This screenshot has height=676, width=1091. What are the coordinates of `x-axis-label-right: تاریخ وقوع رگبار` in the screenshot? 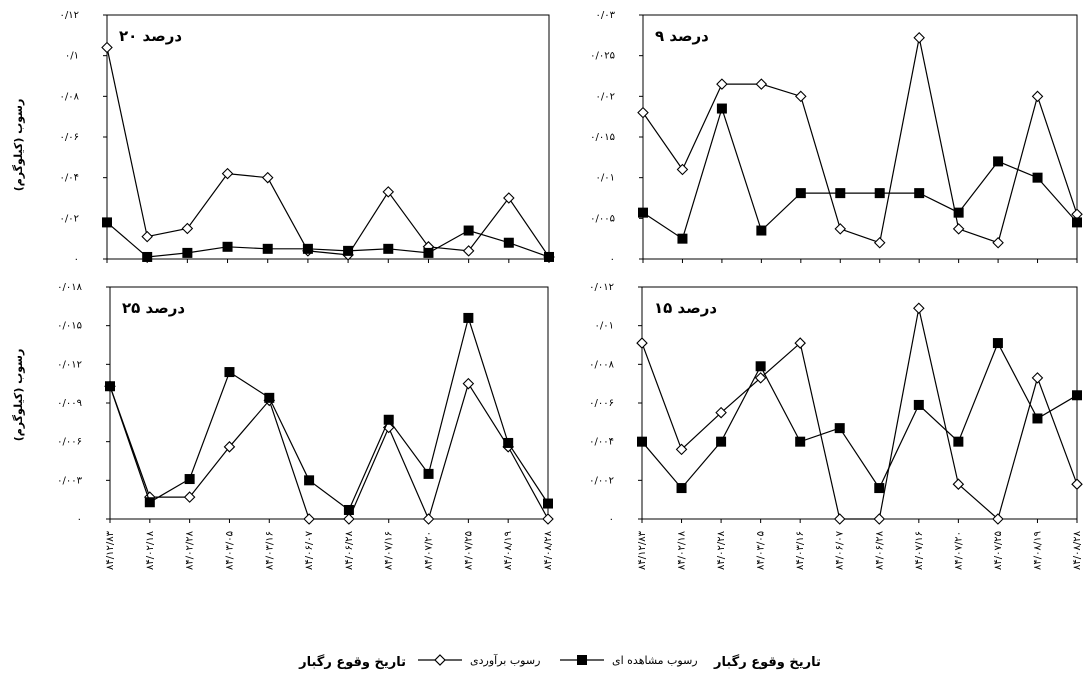 It's located at (767, 662).